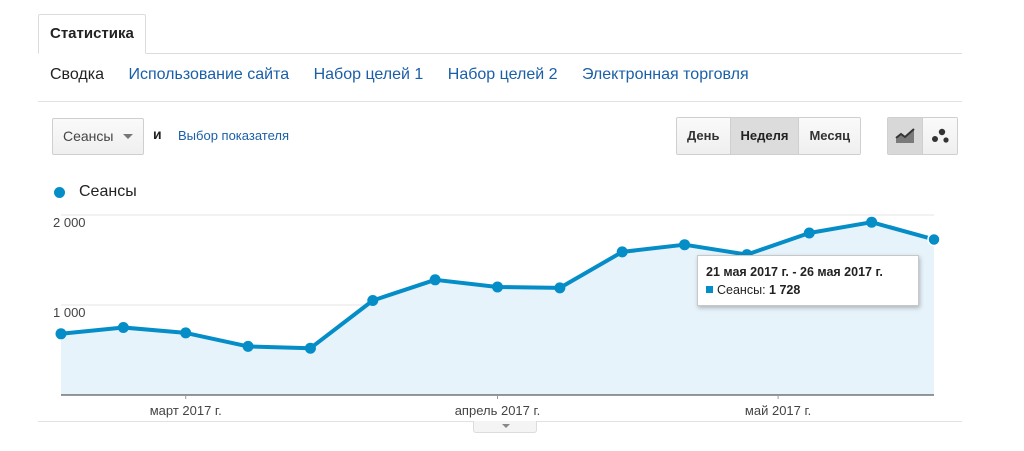 The width and height of the screenshot is (1024, 451). Describe the element at coordinates (808, 290) in the screenshot. I see `tooltip-value-row: Сеансы: 1 728` at that location.